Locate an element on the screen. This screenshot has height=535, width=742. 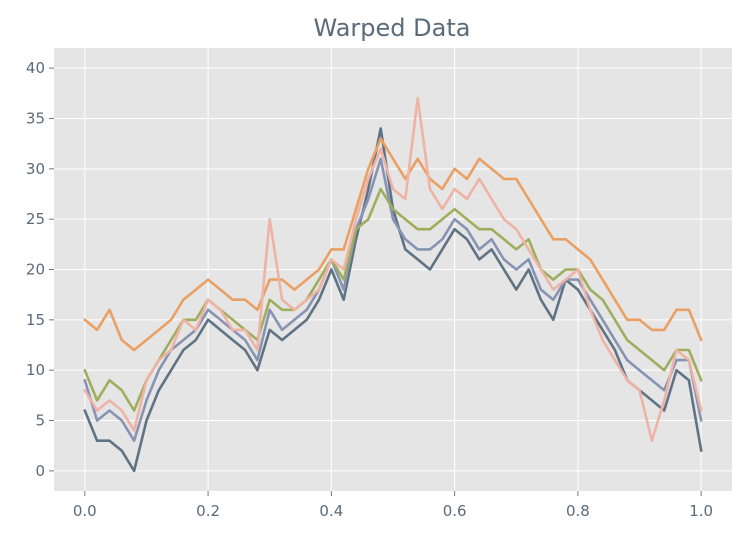
y-tick-label: 20 is located at coordinates (35, 270).